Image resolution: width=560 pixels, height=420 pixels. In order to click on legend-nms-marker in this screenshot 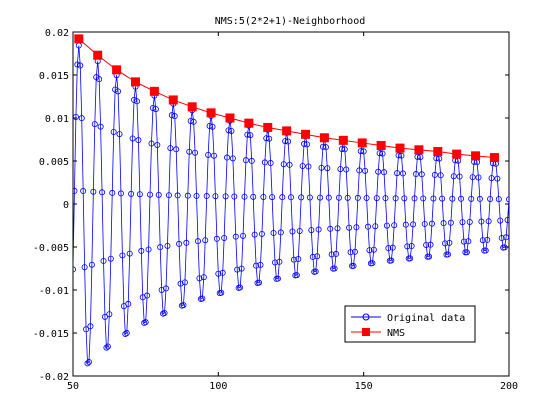, I will do `click(366, 332)`.